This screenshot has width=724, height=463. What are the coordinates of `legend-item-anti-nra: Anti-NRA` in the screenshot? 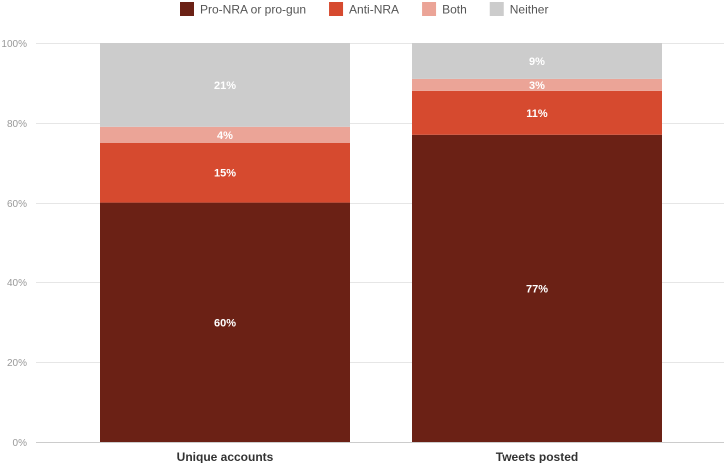 It's located at (364, 9).